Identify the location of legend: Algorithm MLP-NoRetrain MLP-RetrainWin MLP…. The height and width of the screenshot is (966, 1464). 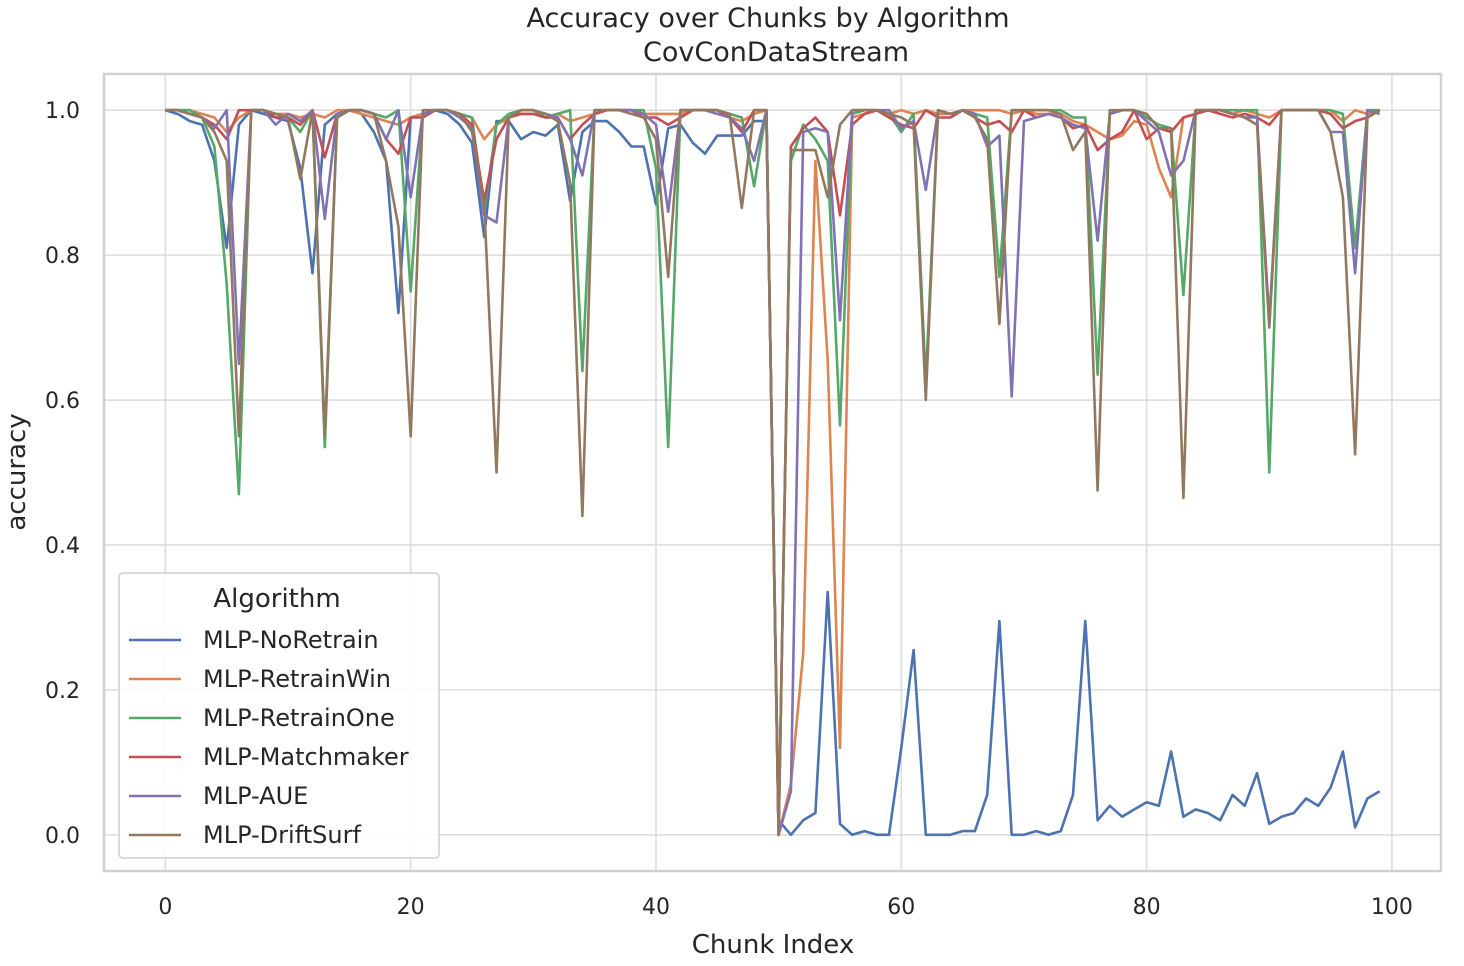
(279, 715).